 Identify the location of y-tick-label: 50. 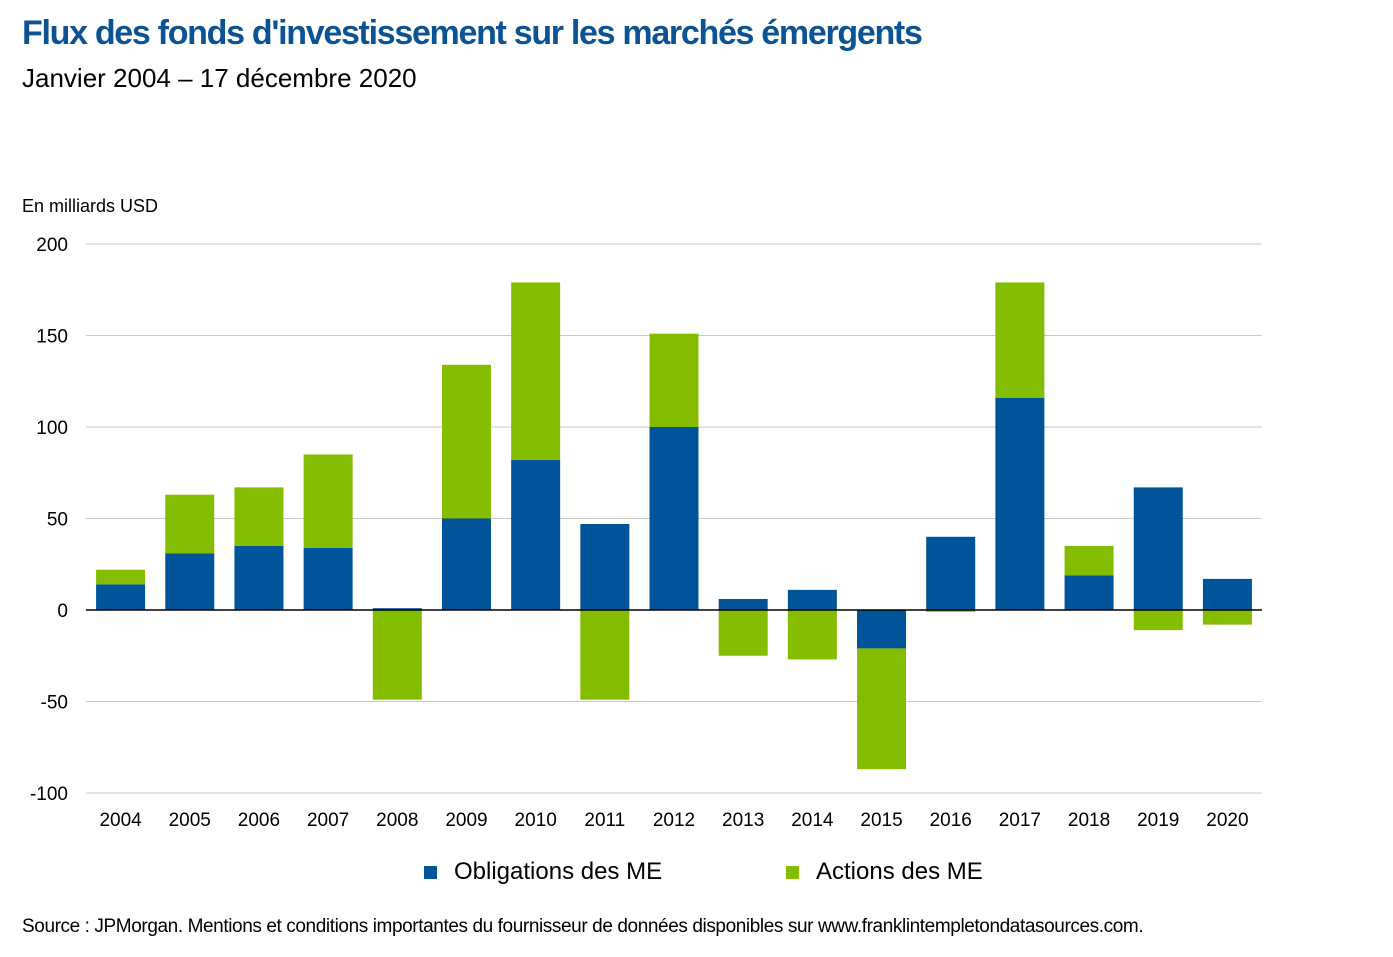
(57, 520).